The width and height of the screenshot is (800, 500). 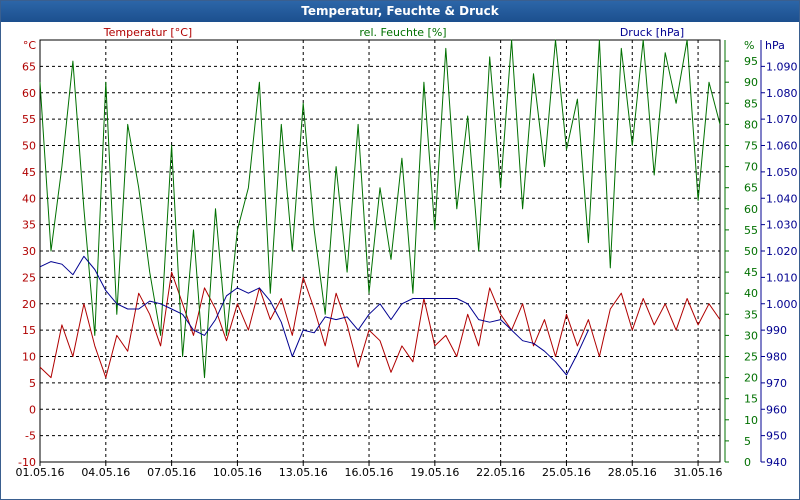 I want to click on left-axis-tick: 65, so click(x=29, y=66).